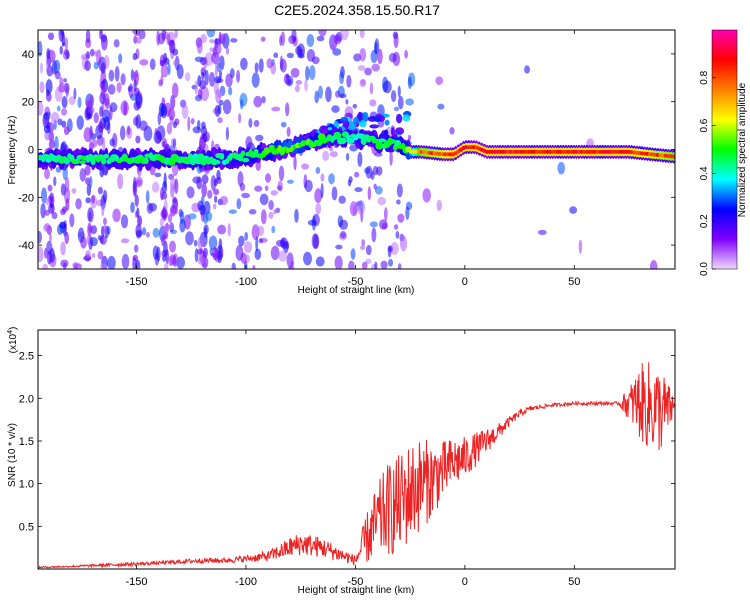 The height and width of the screenshot is (600, 750). Describe the element at coordinates (574, 582) in the screenshot. I see `snr-x-tick-label: 50` at that location.